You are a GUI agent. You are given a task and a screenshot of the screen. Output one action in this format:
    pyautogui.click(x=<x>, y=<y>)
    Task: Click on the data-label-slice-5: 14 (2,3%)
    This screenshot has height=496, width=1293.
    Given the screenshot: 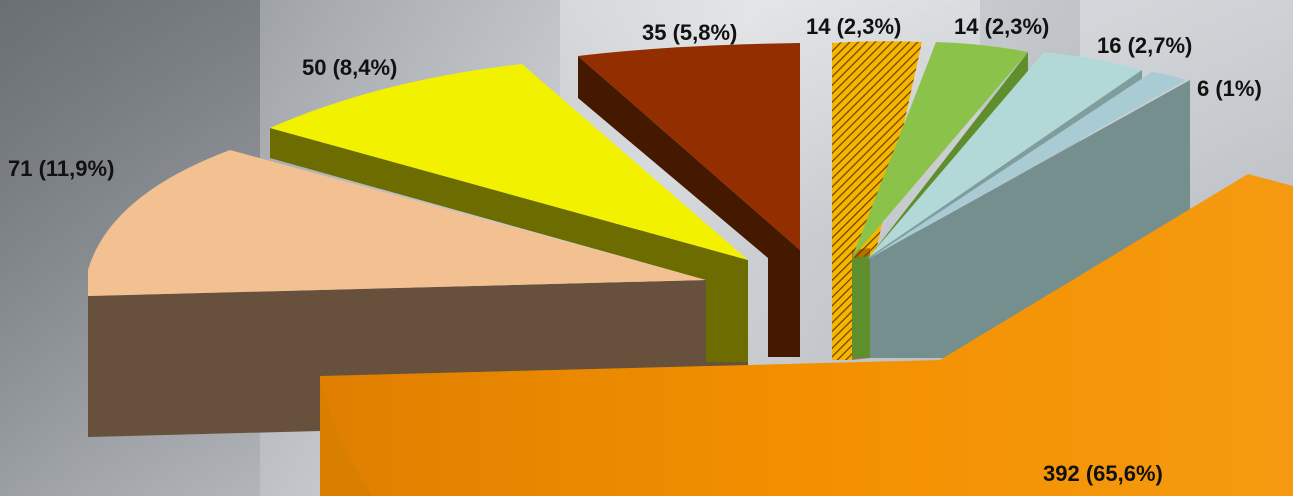 What is the action you would take?
    pyautogui.click(x=853, y=26)
    